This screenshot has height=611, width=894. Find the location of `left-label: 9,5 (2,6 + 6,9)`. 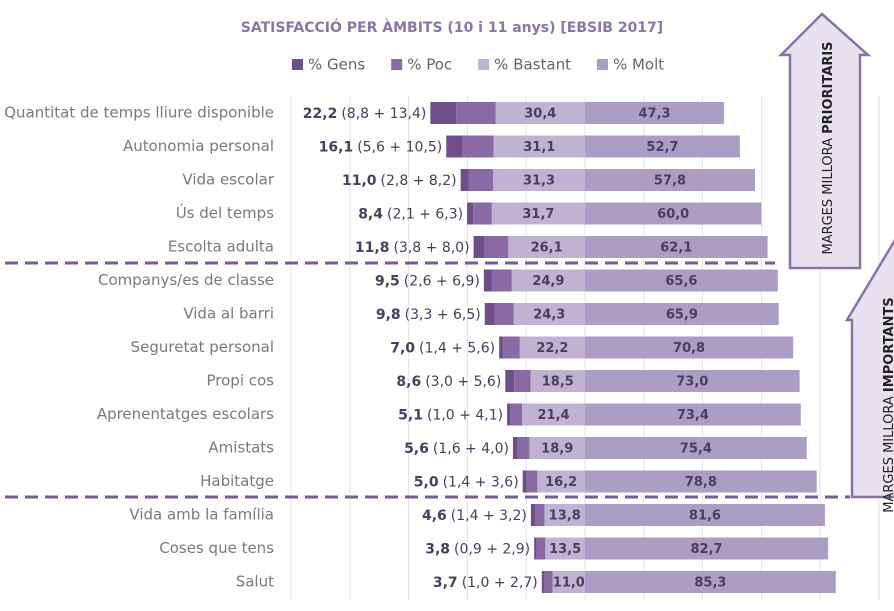

left-label: 9,5 (2,6 + 6,9) is located at coordinates (427, 282).